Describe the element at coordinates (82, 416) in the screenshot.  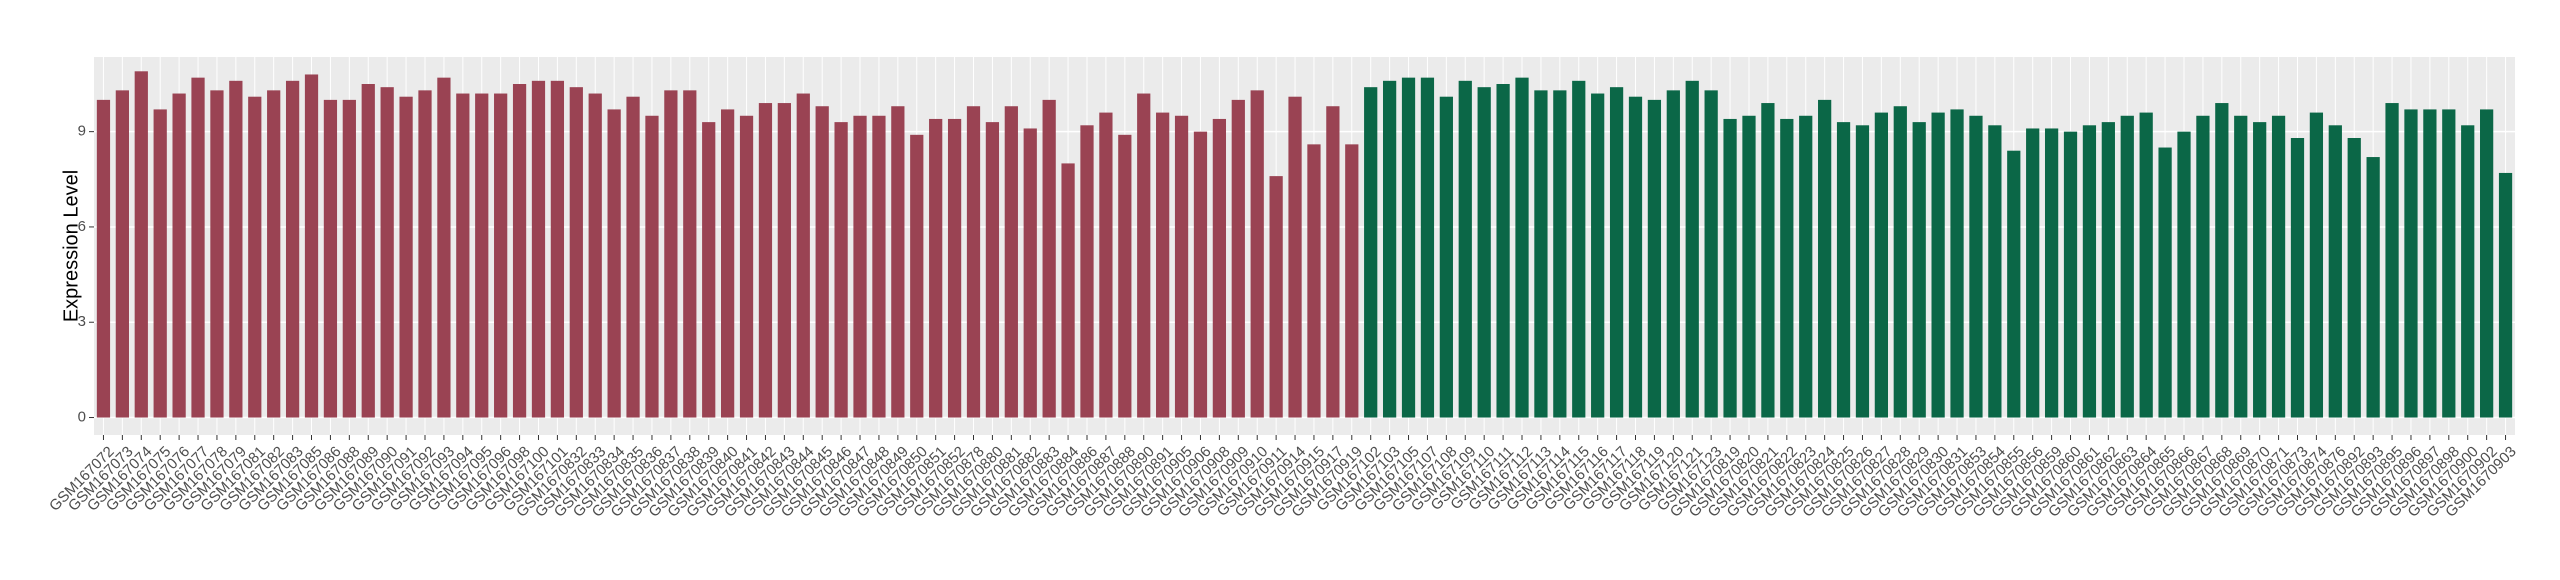
I see `y-tick-label: 0` at that location.